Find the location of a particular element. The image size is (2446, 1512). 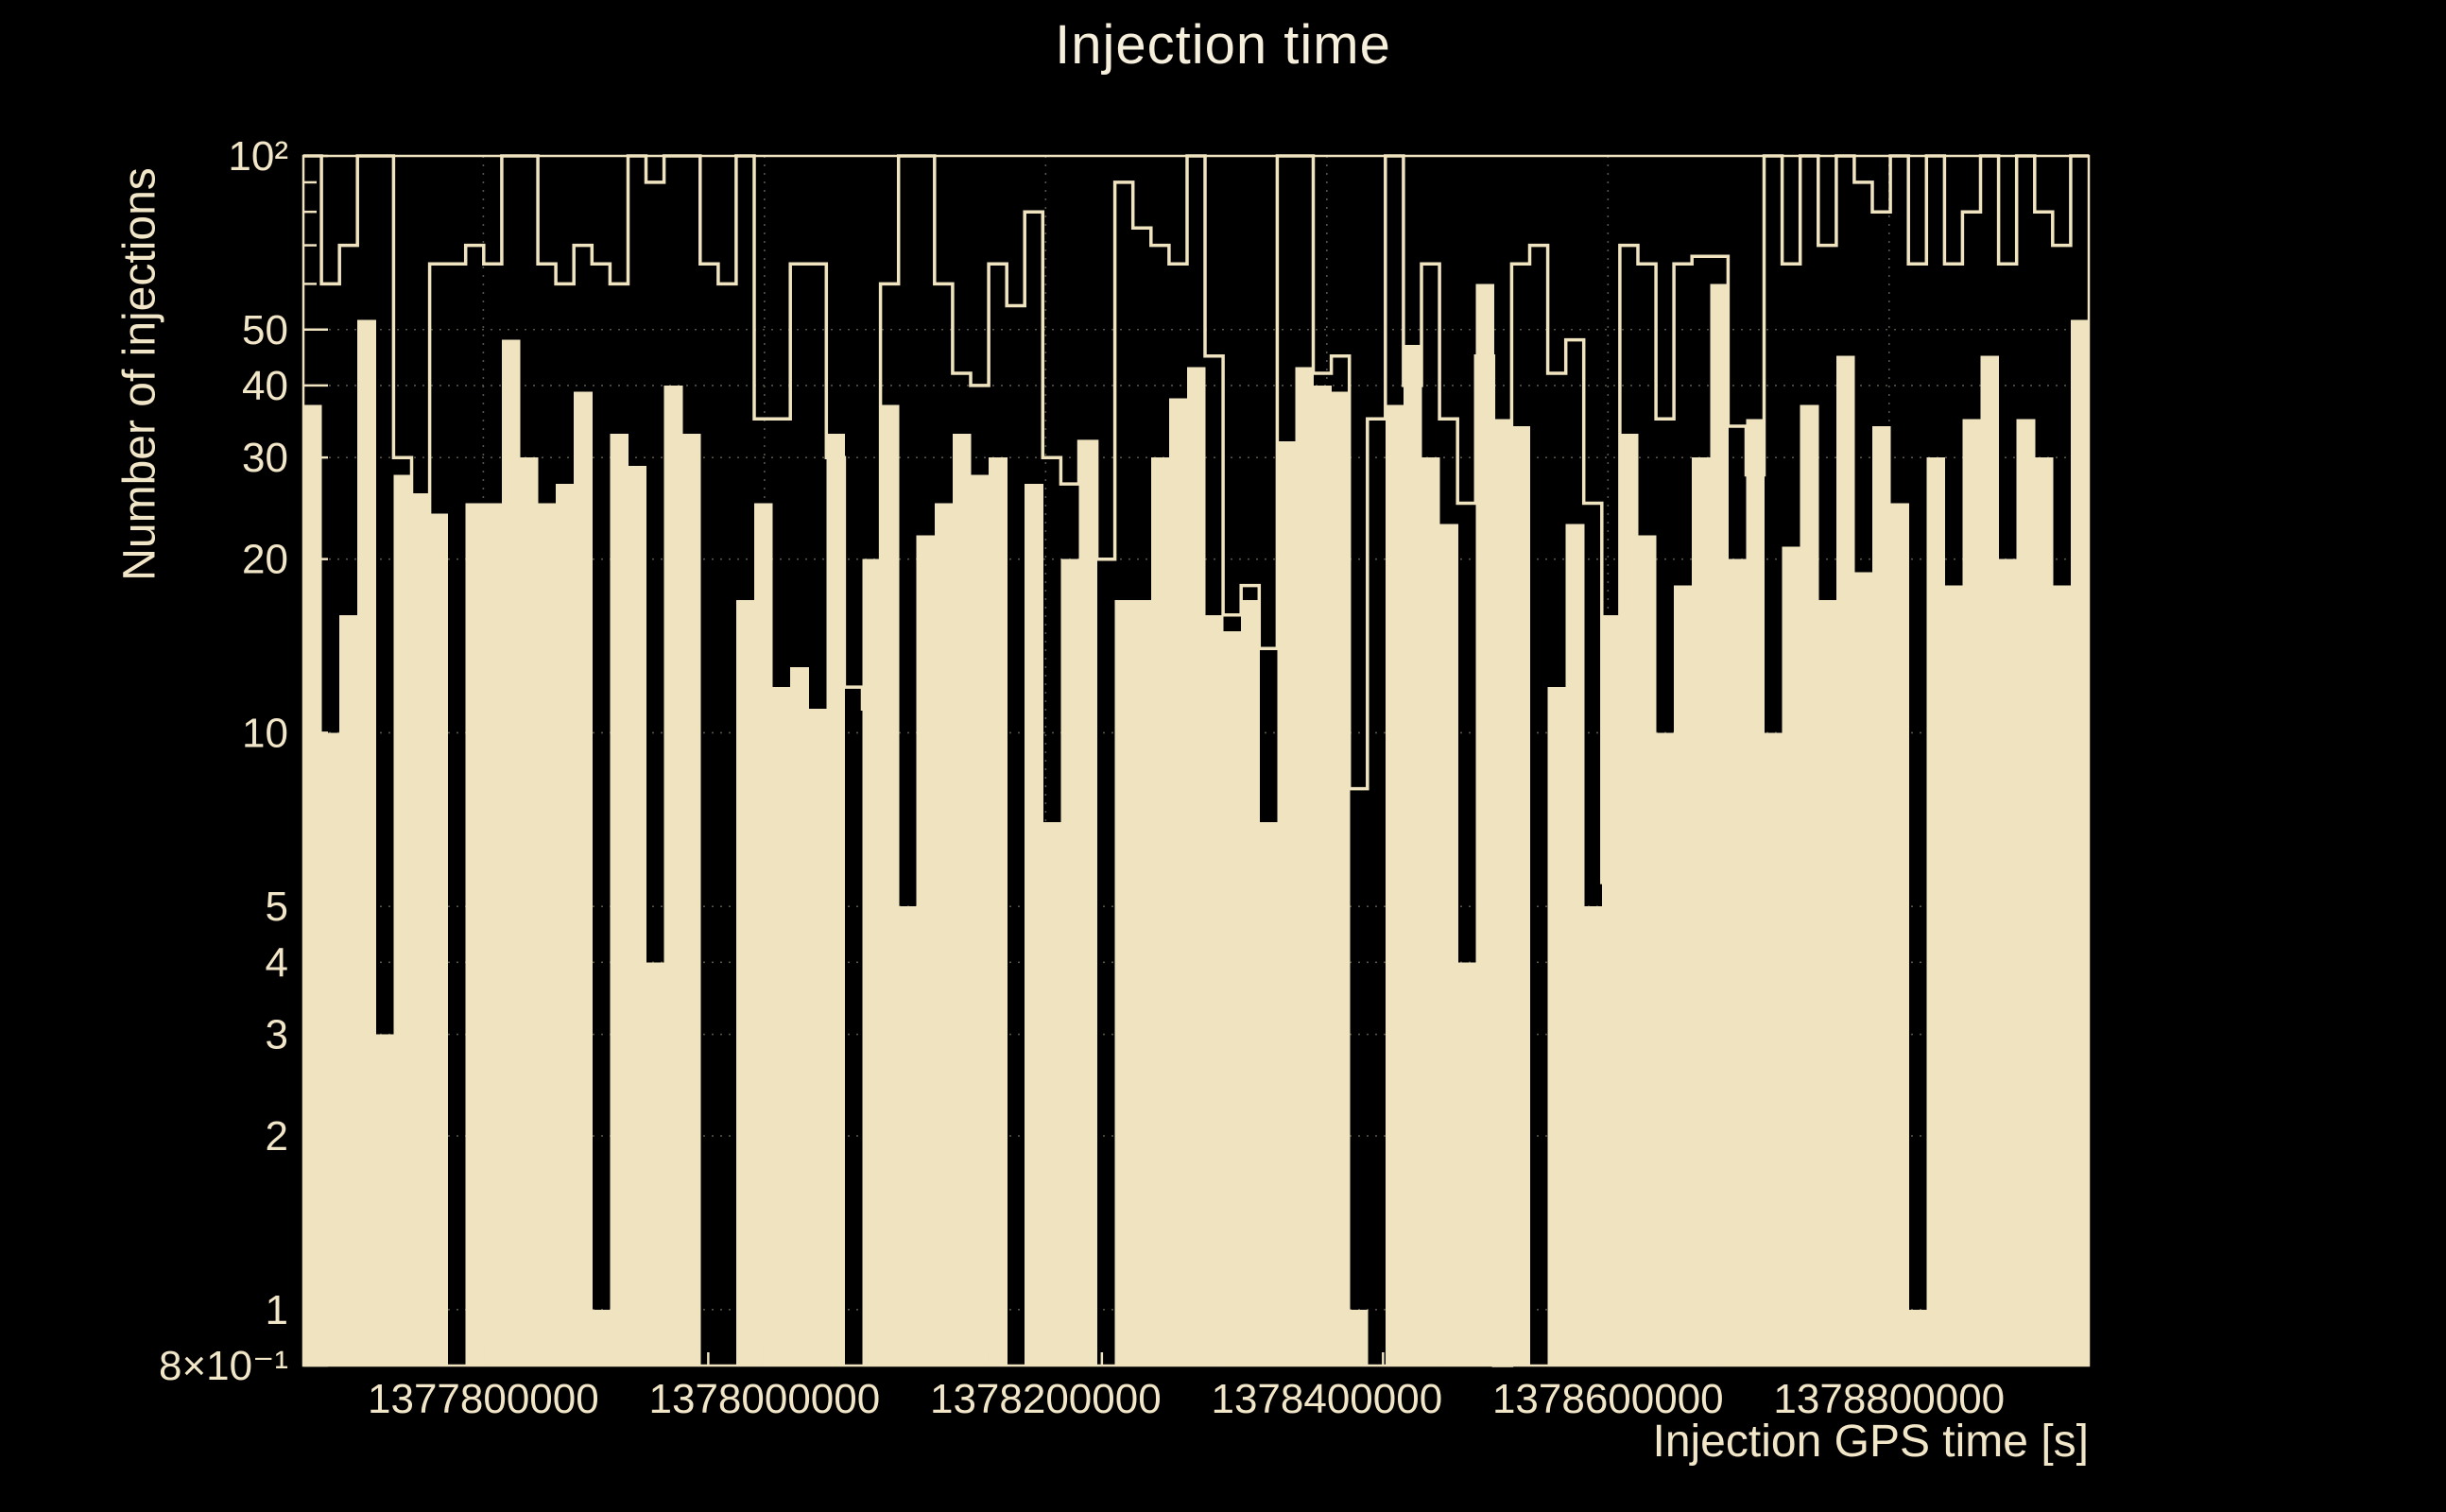

y-tick-label: 3 is located at coordinates (277, 1035).